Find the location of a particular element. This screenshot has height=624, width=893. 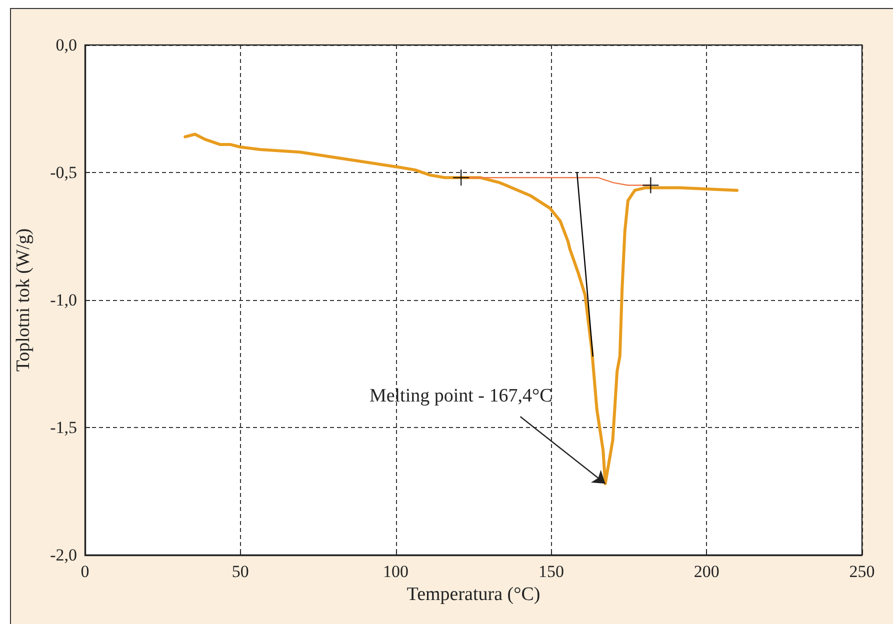

x-tick-label: 100 is located at coordinates (396, 571).